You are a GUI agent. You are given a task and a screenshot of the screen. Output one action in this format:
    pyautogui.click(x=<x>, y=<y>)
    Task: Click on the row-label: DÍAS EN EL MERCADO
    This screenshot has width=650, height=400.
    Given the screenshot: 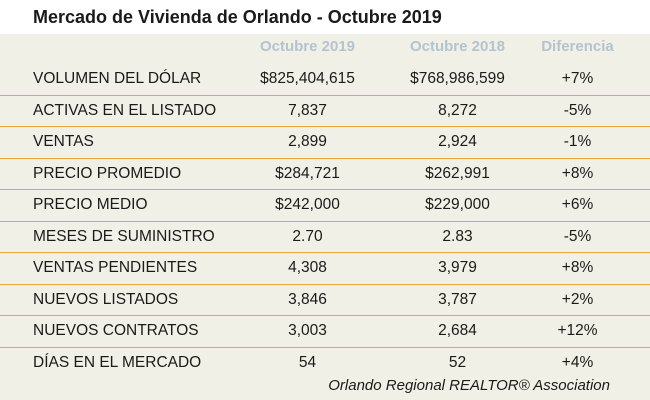 What is the action you would take?
    pyautogui.click(x=117, y=362)
    